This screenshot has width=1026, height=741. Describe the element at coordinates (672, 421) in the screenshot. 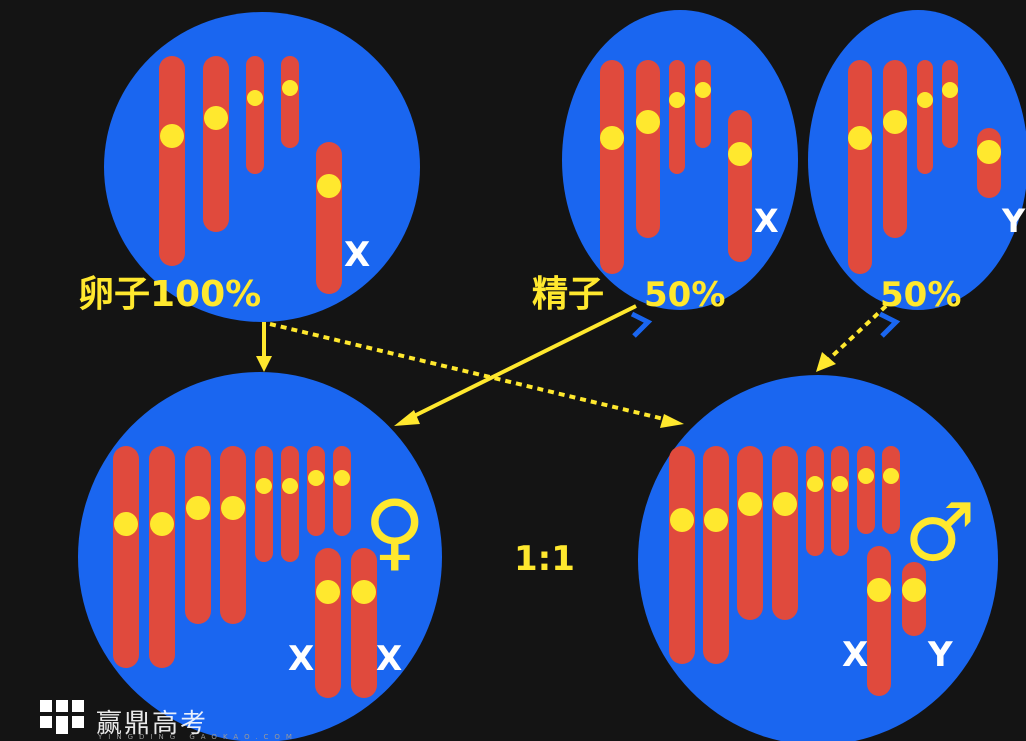

I see `egg-to-male-arrowhead` at that location.